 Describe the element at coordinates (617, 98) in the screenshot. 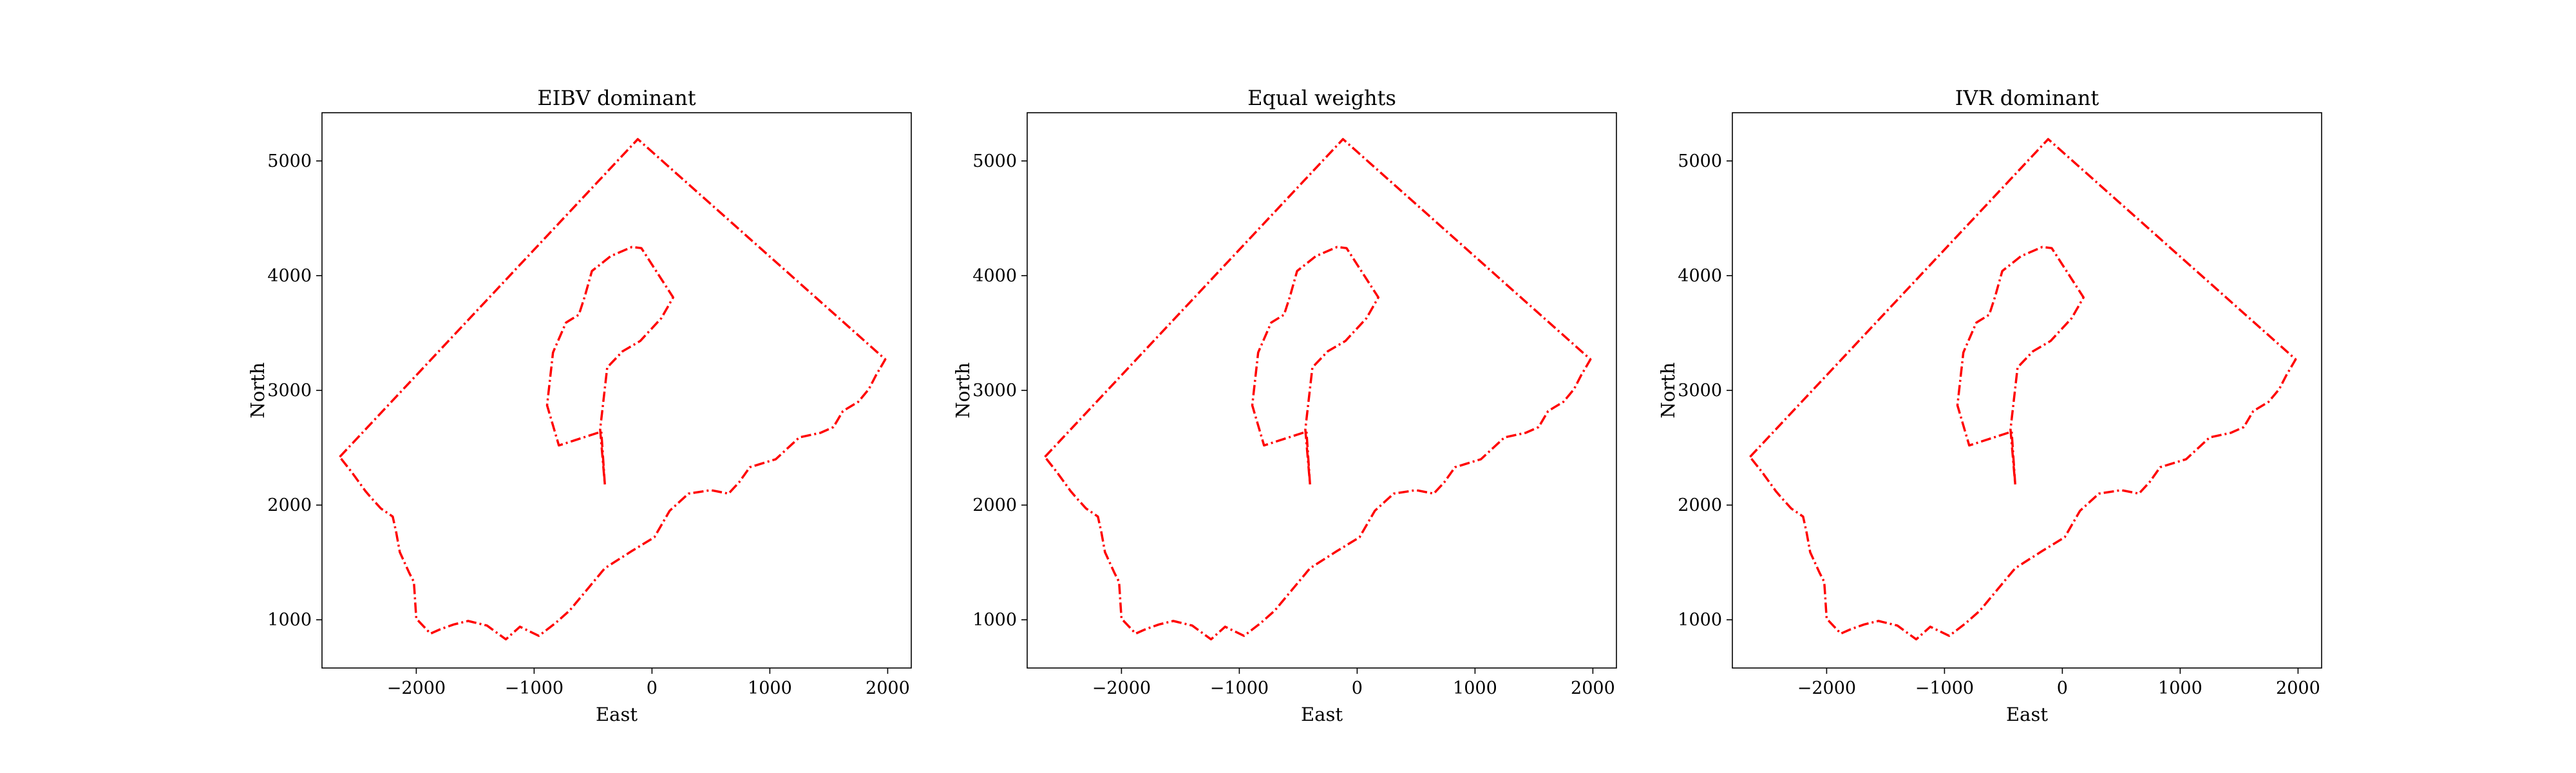

I see `panel-title: EIBV dominant` at that location.